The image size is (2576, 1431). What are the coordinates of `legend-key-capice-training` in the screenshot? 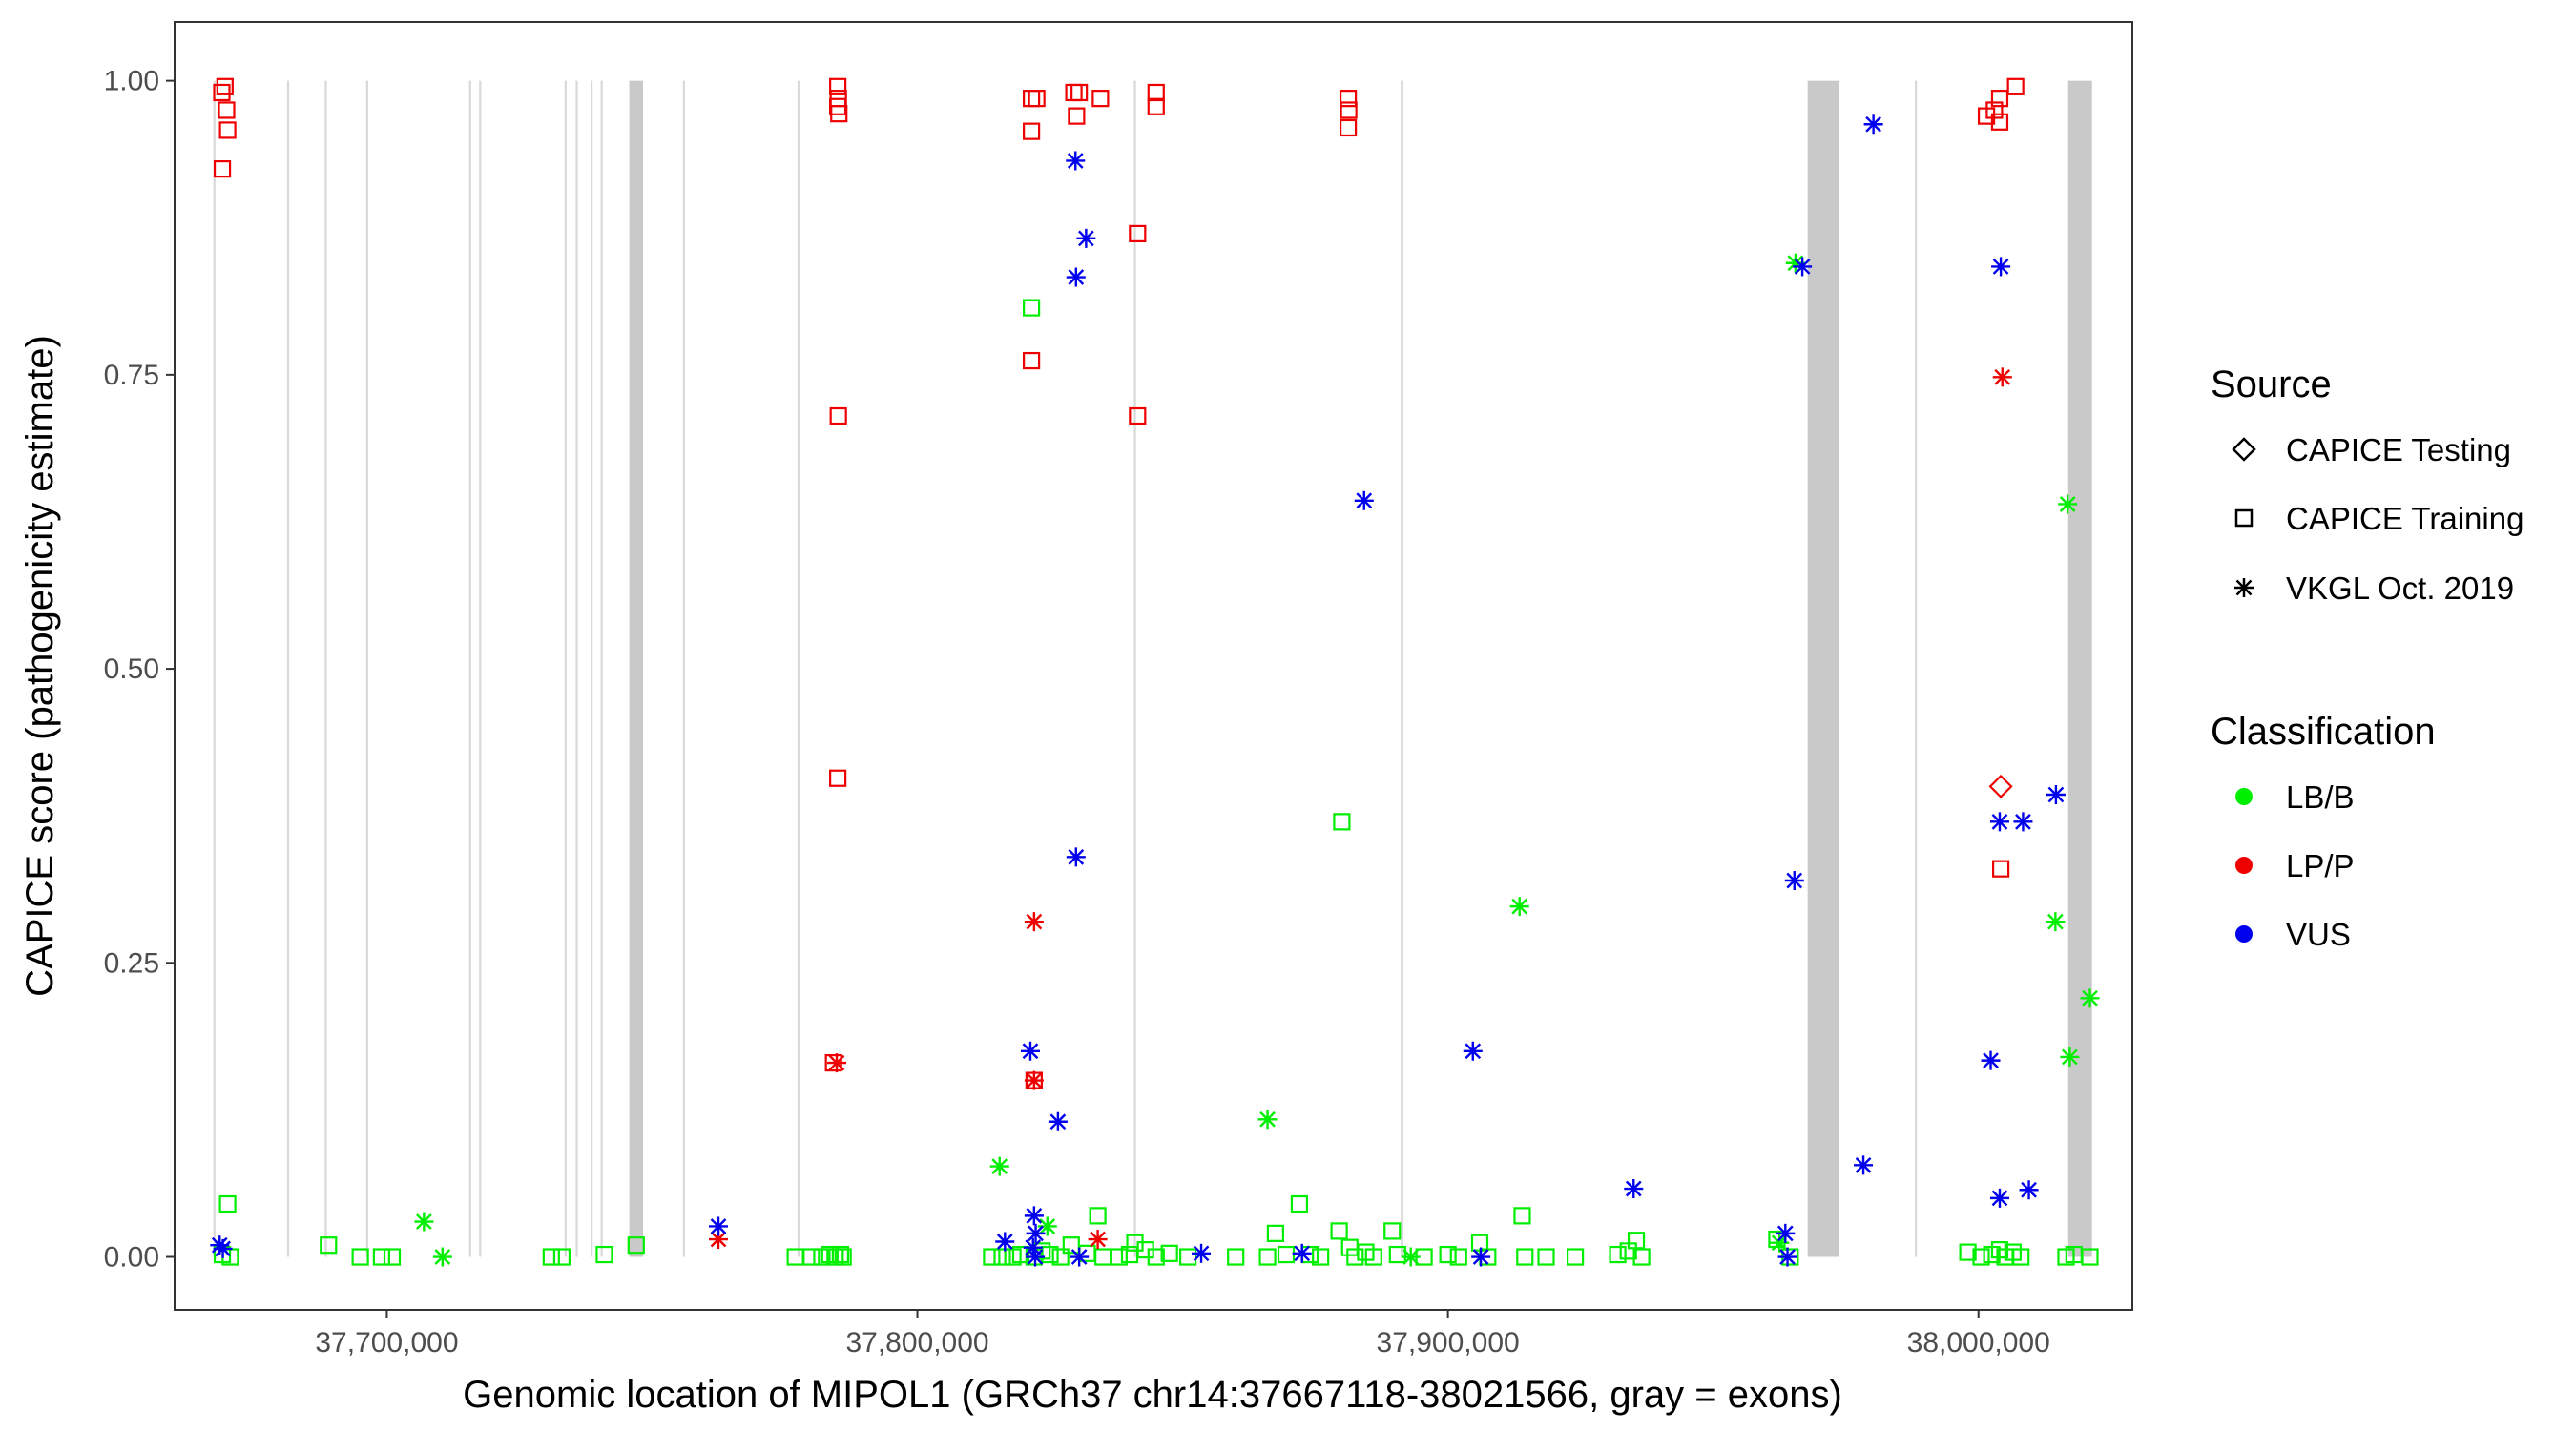 It's located at (2244, 518).